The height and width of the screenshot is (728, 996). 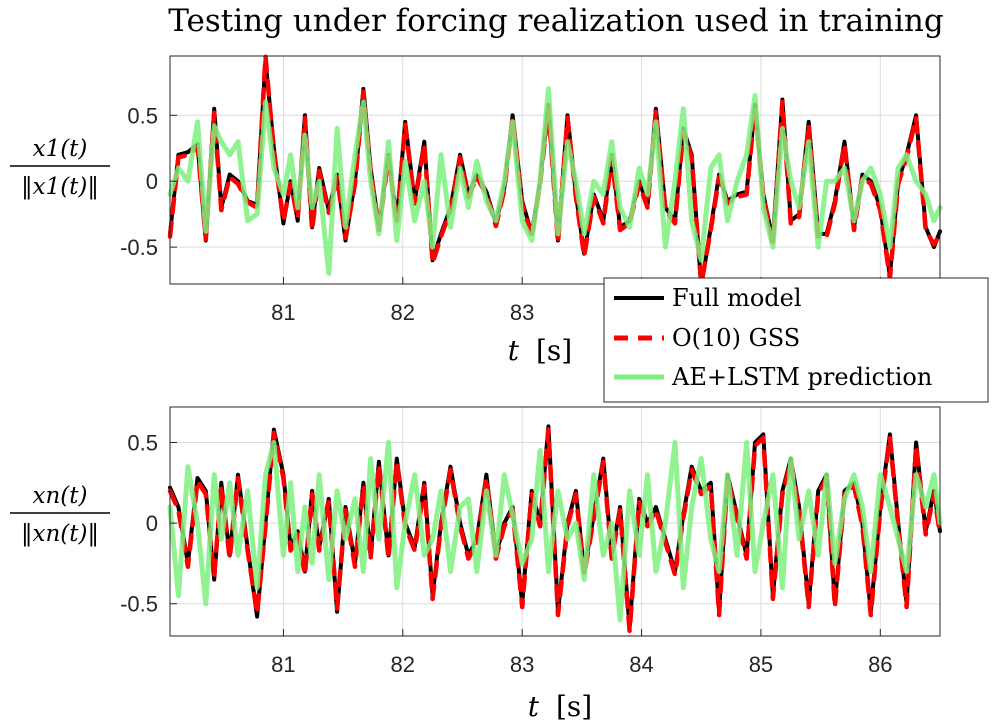 I want to click on x-axis-label-top: t [s], so click(x=540, y=350).